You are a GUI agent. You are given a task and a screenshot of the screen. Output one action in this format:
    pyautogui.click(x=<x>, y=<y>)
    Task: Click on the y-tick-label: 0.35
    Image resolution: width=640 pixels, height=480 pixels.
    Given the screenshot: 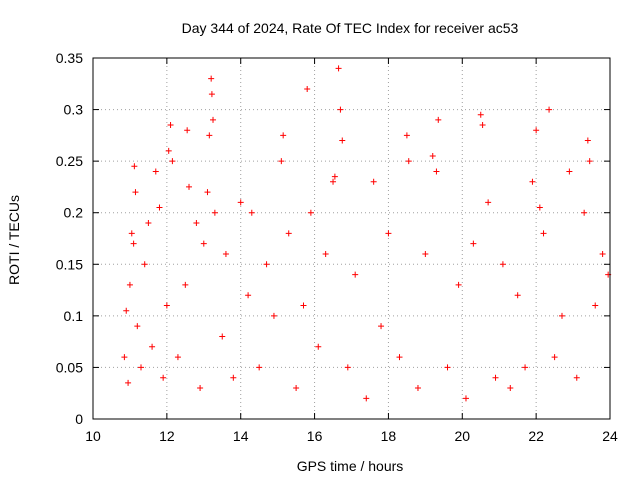 What is the action you would take?
    pyautogui.click(x=69, y=58)
    